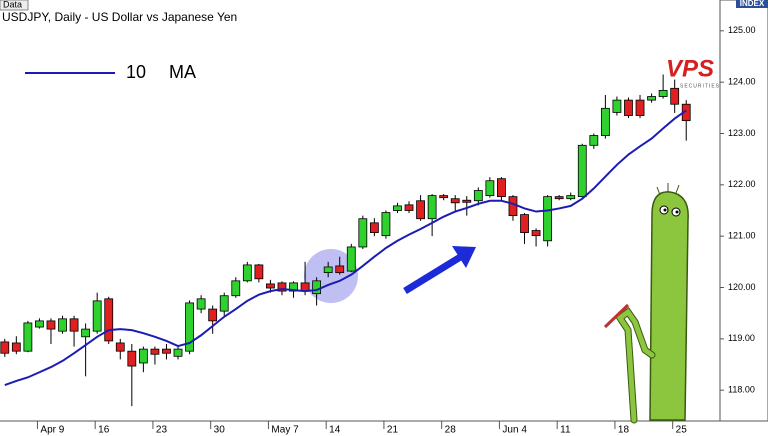 Image resolution: width=768 pixels, height=436 pixels. Describe the element at coordinates (742, 184) in the screenshot. I see `y-tick-label: 122.00` at that location.